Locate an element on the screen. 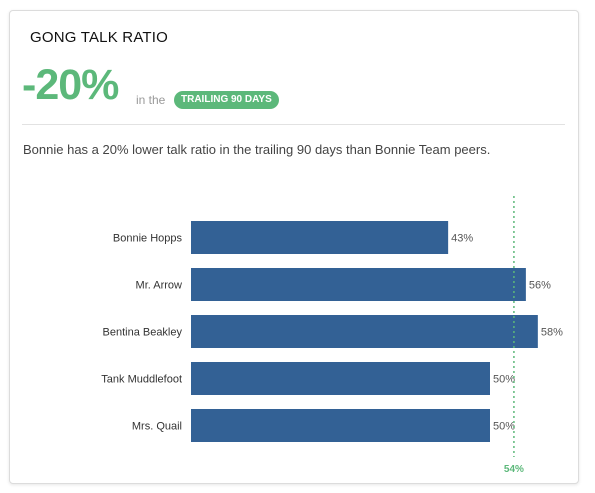 Image resolution: width=595 pixels, height=493 pixels. category-label: Bonnie Hopps is located at coordinates (148, 239).